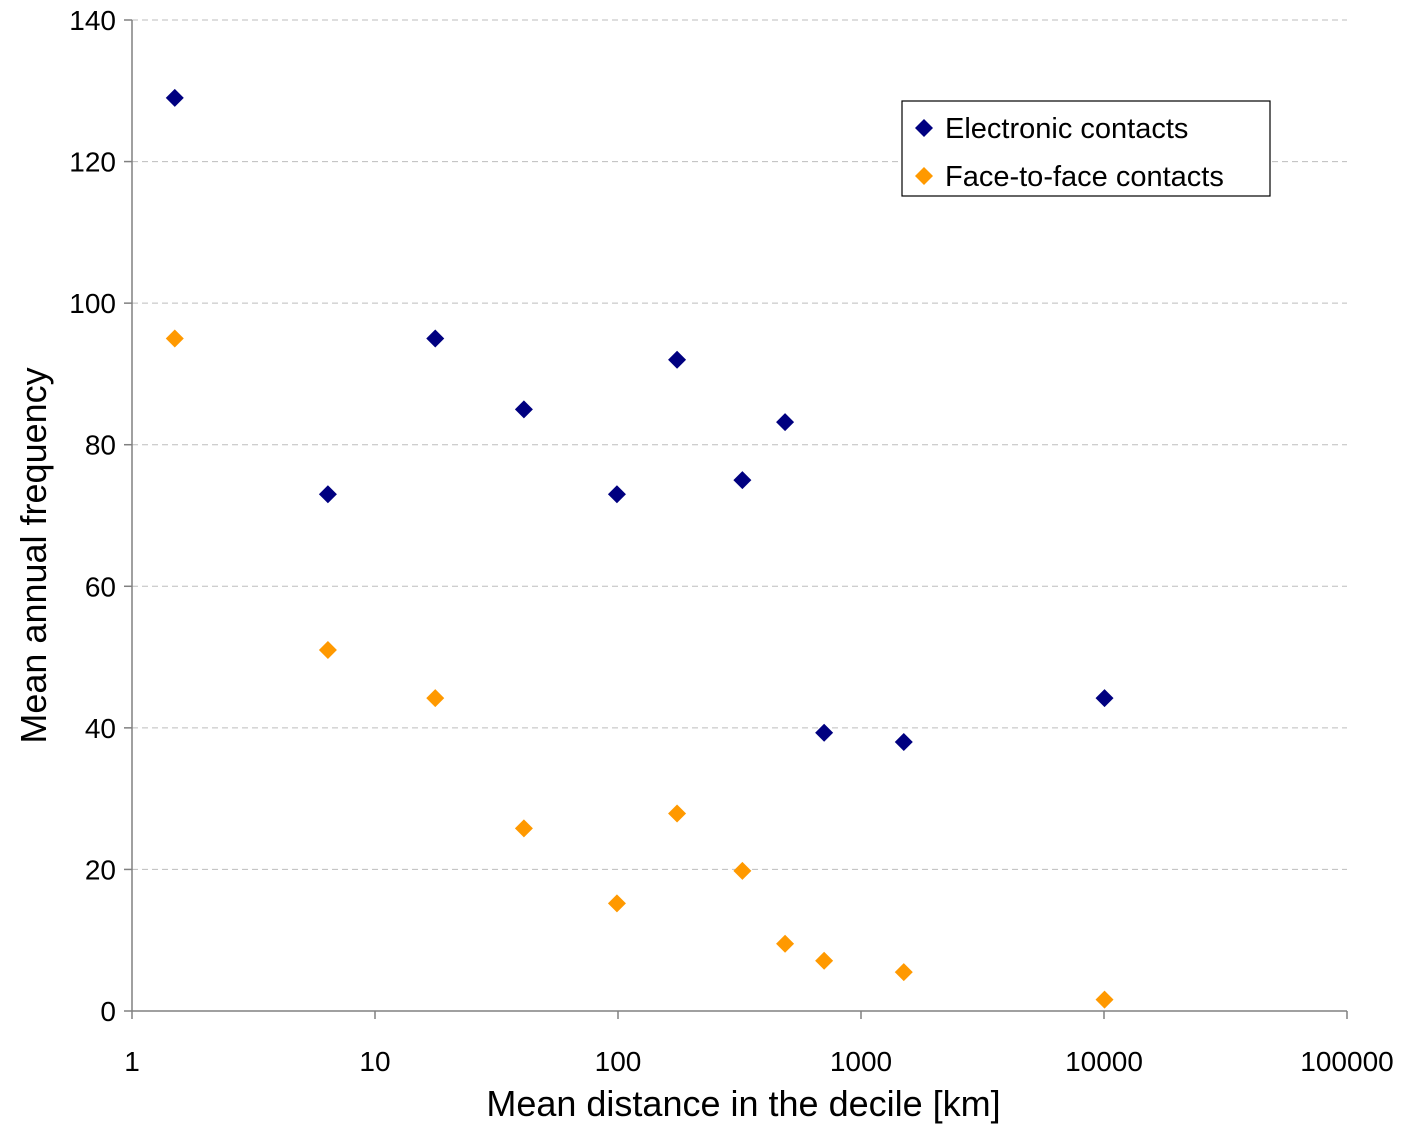  Describe the element at coordinates (374, 1061) in the screenshot. I see `x-tick-label: 10` at that location.